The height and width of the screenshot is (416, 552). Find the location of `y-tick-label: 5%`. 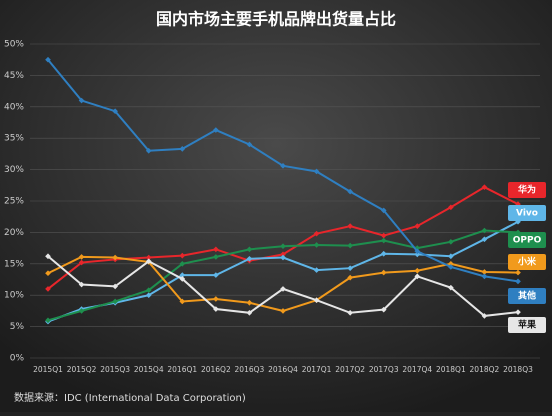

y-tick-label: 5% is located at coordinates (17, 327).